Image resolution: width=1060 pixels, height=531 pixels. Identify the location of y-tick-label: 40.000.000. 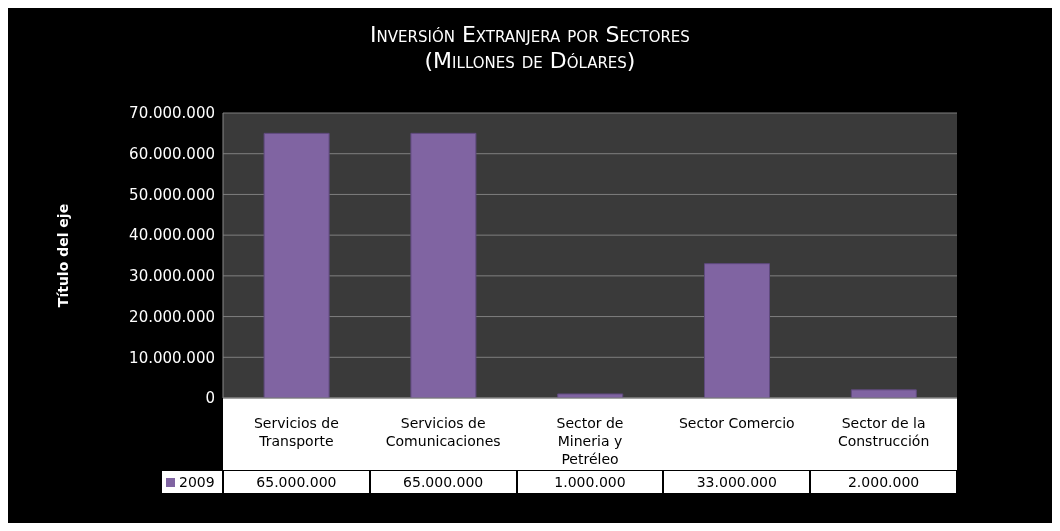
(172, 235).